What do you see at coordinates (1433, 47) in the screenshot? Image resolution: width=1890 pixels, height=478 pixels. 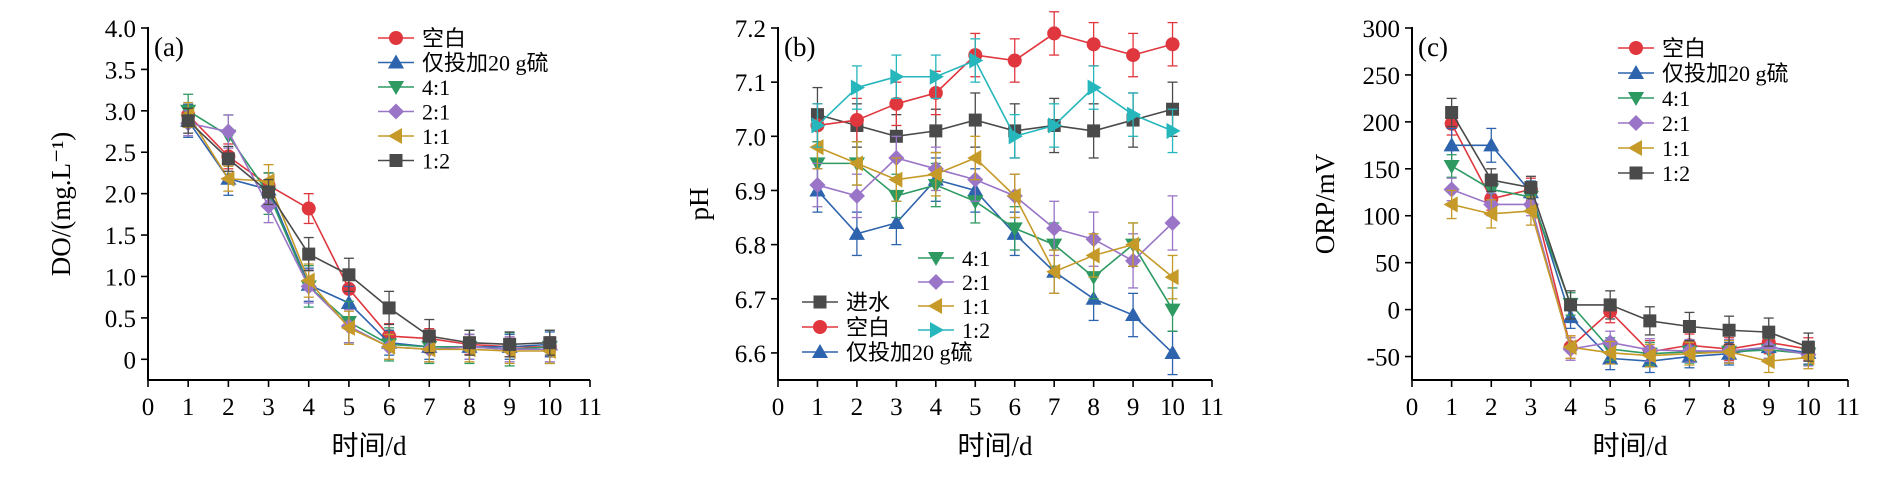 I see `panel-label: (c)` at bounding box center [1433, 47].